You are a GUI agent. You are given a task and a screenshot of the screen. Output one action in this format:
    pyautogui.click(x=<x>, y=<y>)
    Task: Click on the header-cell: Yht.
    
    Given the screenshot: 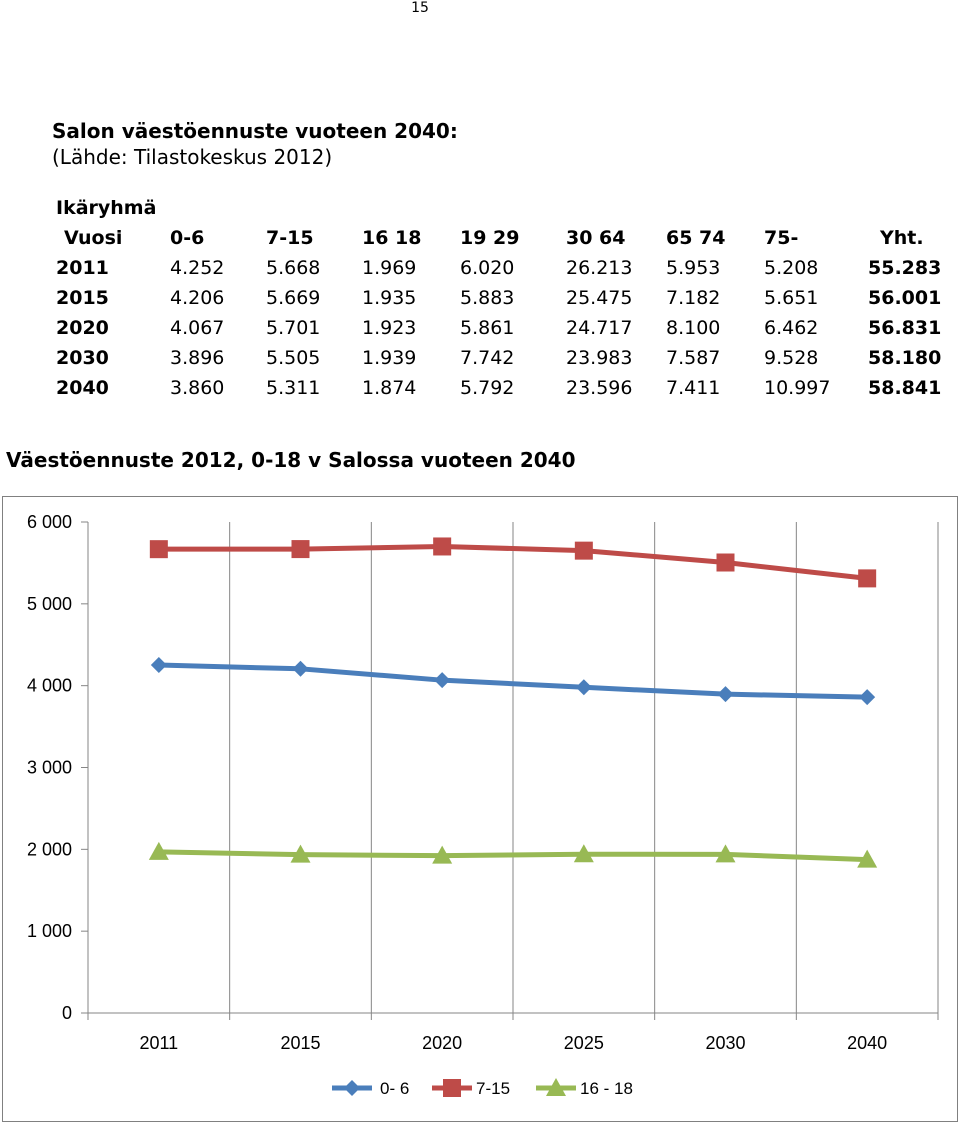 What is the action you would take?
    pyautogui.click(x=902, y=238)
    